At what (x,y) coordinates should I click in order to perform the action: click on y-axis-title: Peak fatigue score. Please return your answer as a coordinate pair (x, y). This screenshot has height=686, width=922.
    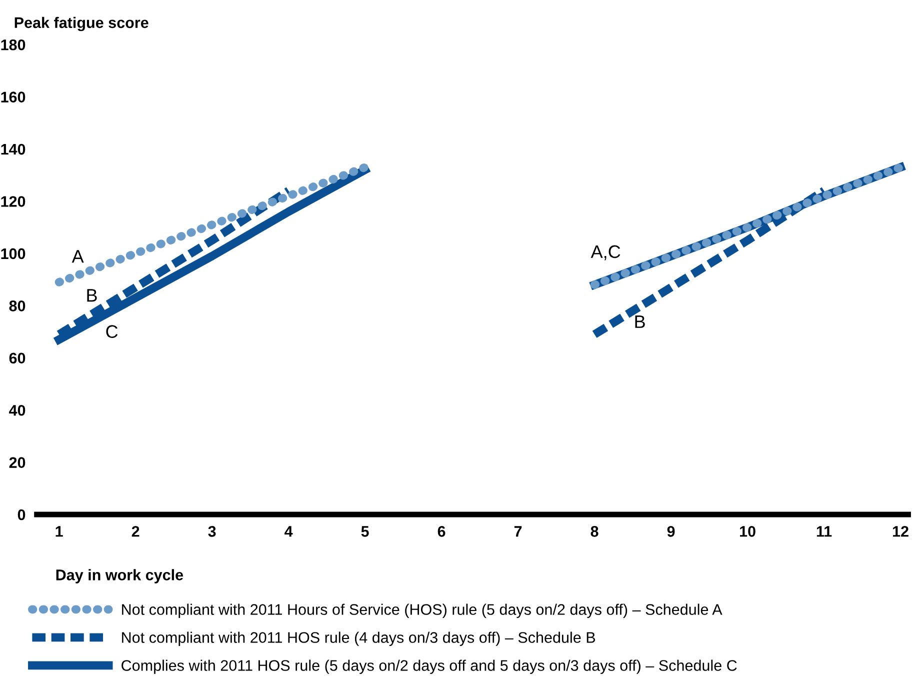
    Looking at the image, I should click on (81, 24).